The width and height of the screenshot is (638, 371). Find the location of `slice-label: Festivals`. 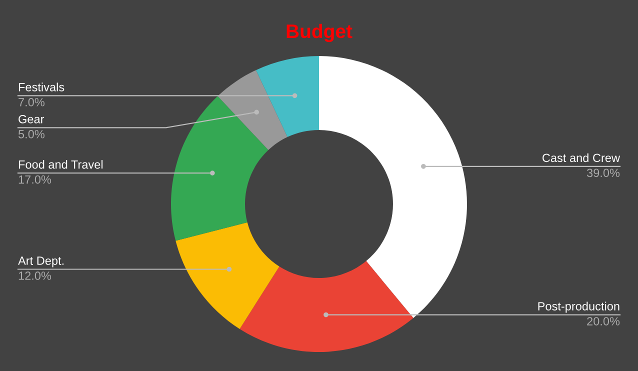

slice-label: Festivals is located at coordinates (41, 87).